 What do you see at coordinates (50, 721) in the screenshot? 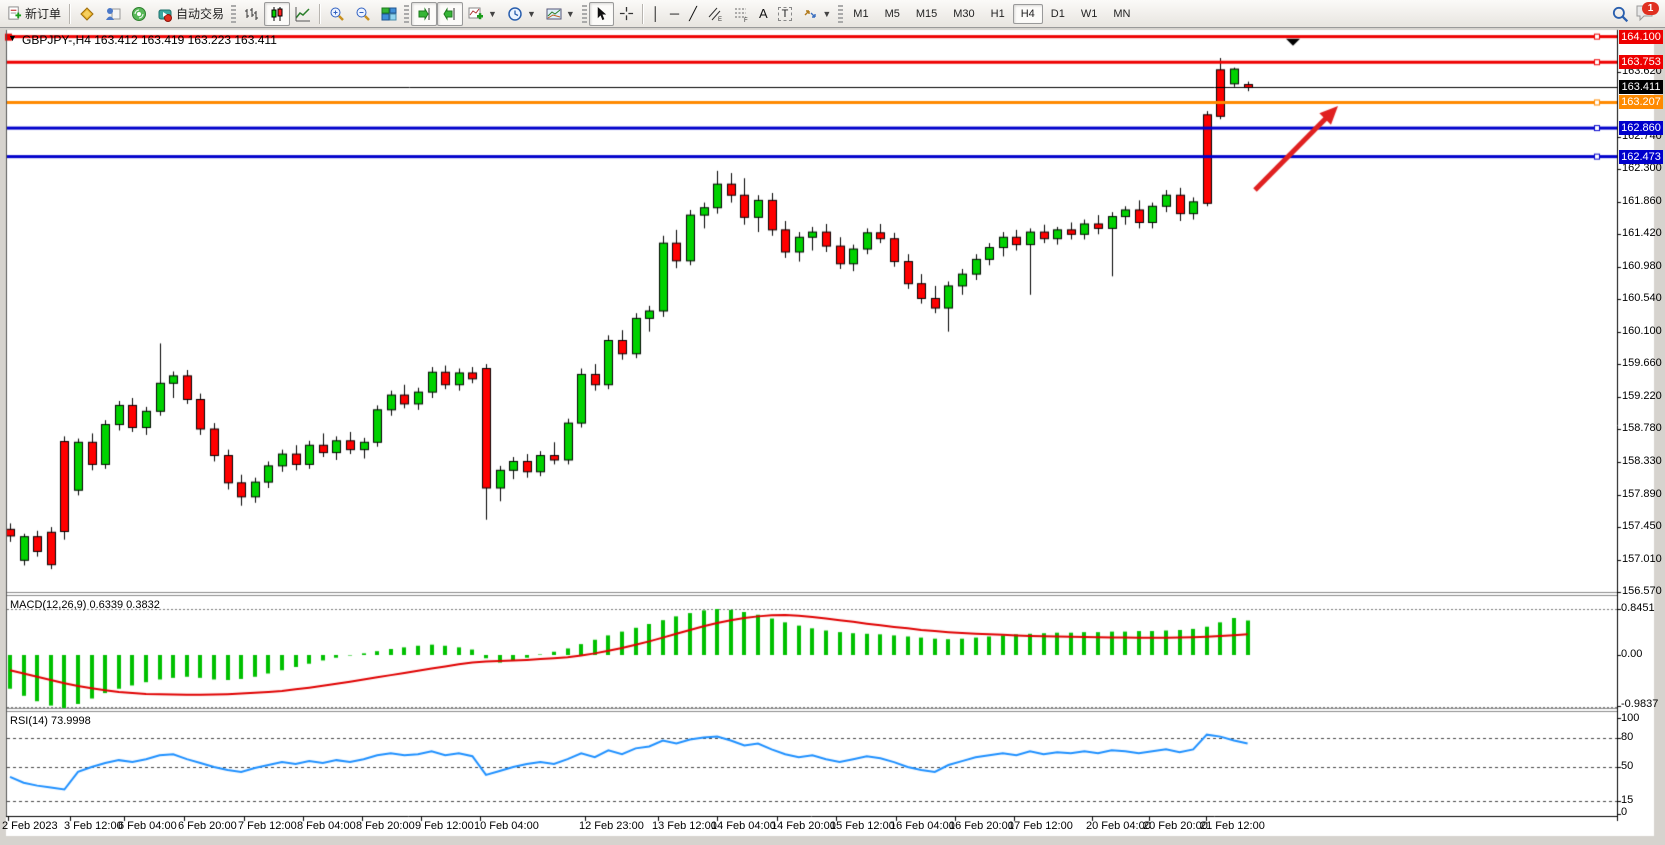
I see `rsi-label: RSI(14) 73.9998` at bounding box center [50, 721].